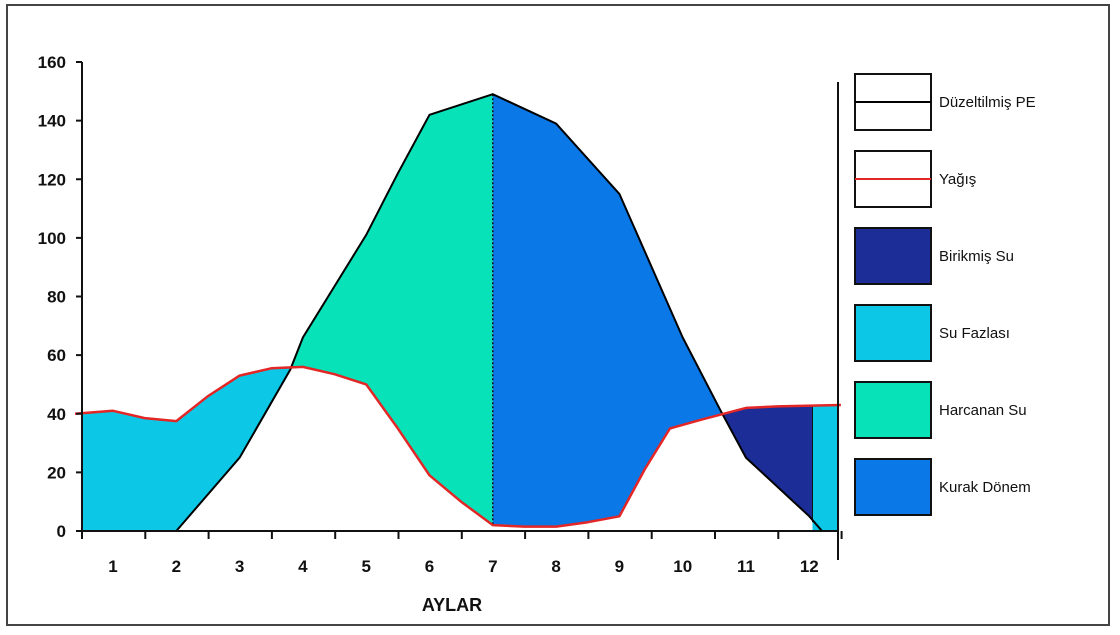 This screenshot has height=635, width=1120. Describe the element at coordinates (56, 297) in the screenshot. I see `y-tick-label: 80` at that location.